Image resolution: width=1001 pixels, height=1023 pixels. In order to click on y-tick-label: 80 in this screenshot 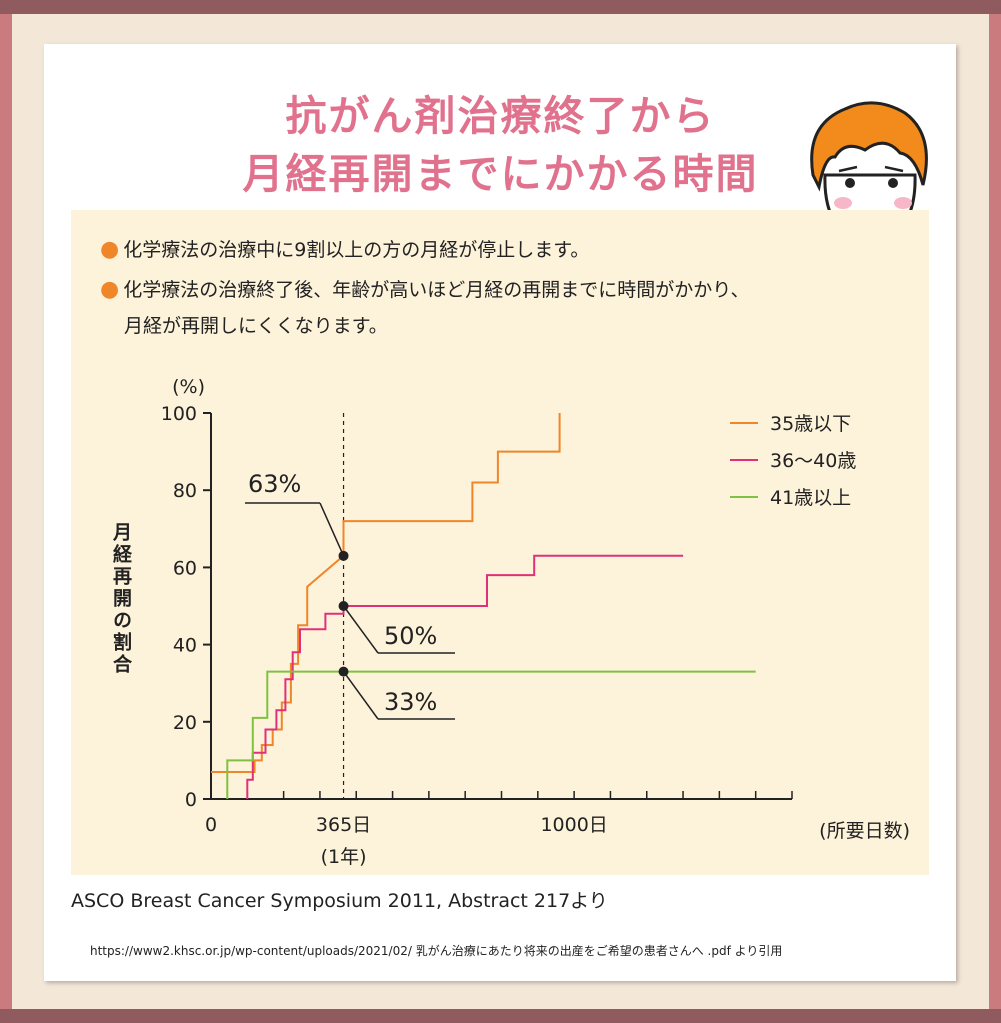, I will do `click(185, 491)`.